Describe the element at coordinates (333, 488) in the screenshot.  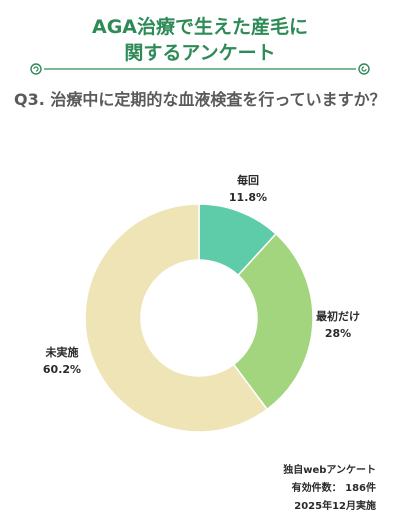
I see `footer-count: 有効件数： 186件` at that location.